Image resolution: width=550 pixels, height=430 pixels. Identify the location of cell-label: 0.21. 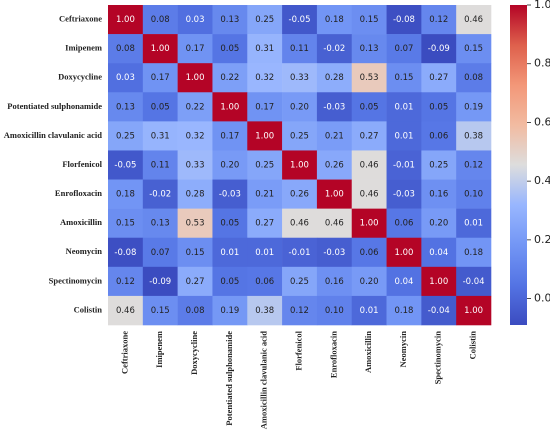
(334, 136).